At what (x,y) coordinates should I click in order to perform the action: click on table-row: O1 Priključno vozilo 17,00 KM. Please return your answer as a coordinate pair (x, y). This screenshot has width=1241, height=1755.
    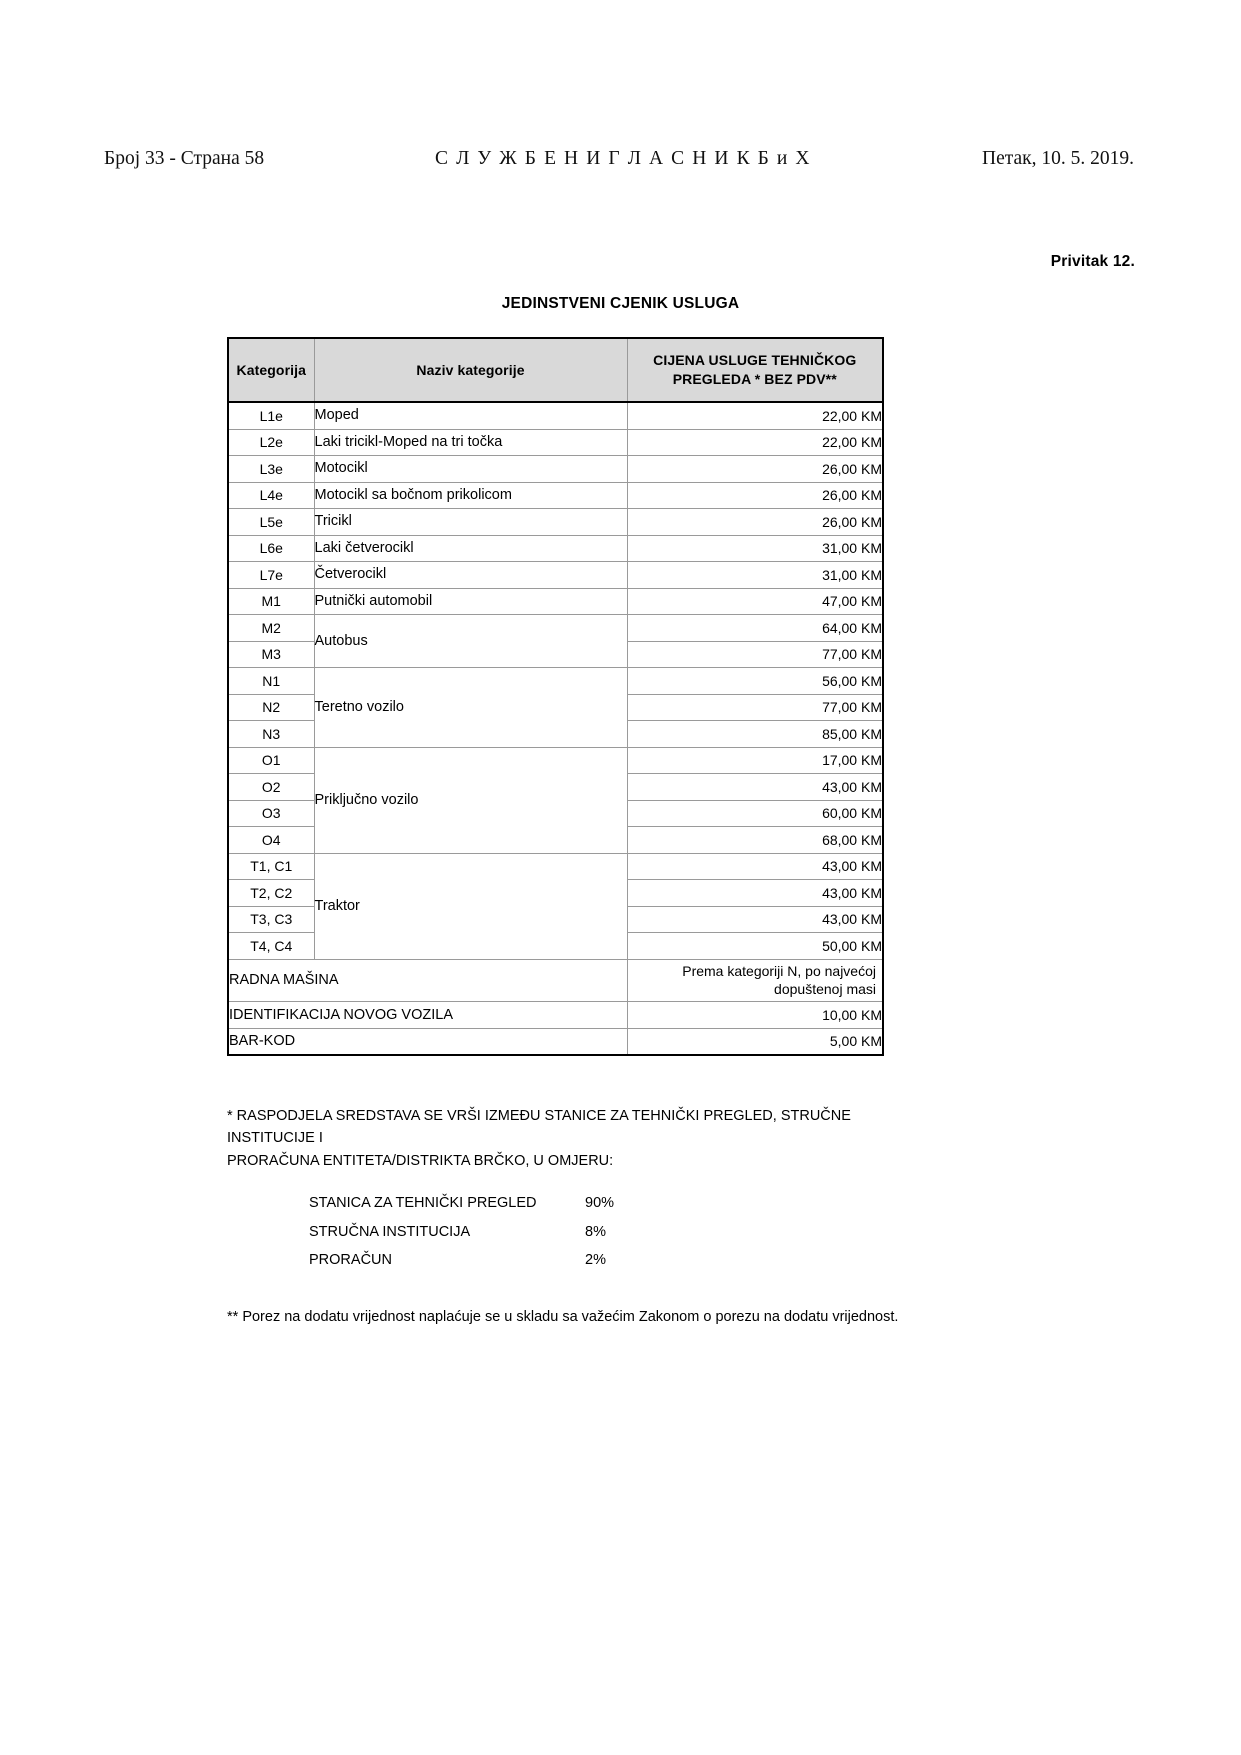
    Looking at the image, I should click on (555, 800).